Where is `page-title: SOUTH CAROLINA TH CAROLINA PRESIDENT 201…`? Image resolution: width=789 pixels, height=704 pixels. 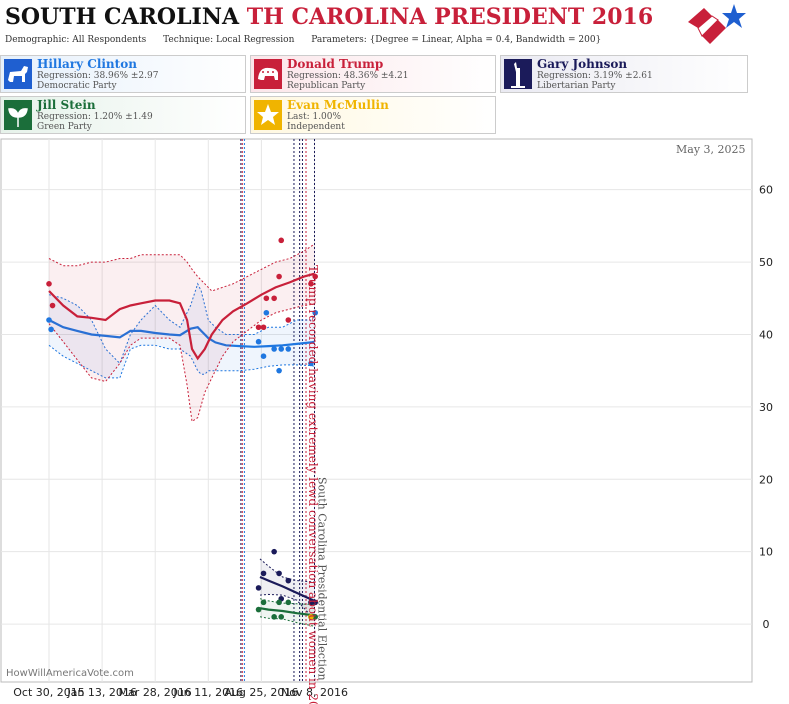 page-title: SOUTH CAROLINA TH CAROLINA PRESIDENT 201… is located at coordinates (329, 17).